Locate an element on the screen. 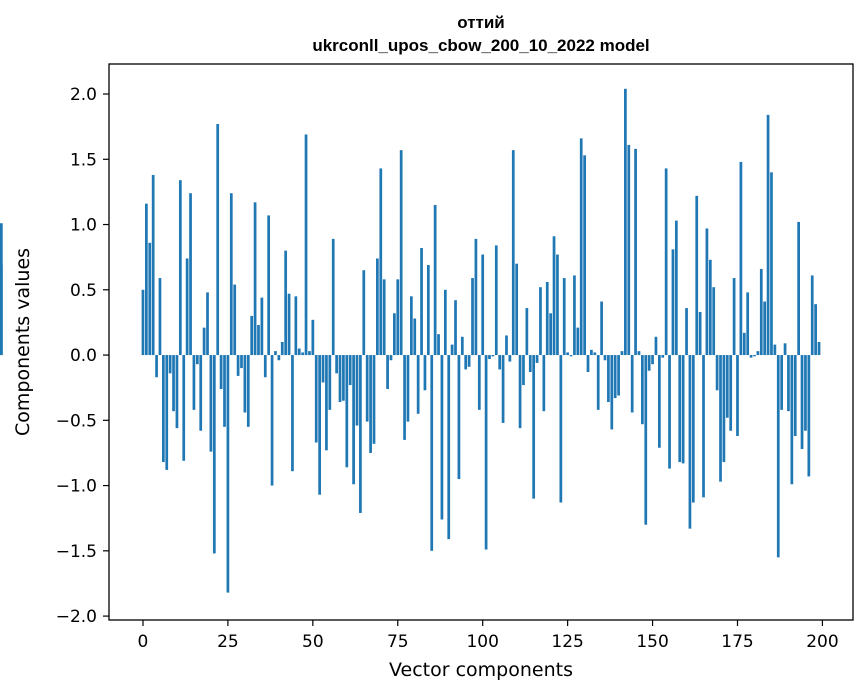 This screenshot has width=867, height=700. x-axis-label: Vector components is located at coordinates (481, 670).